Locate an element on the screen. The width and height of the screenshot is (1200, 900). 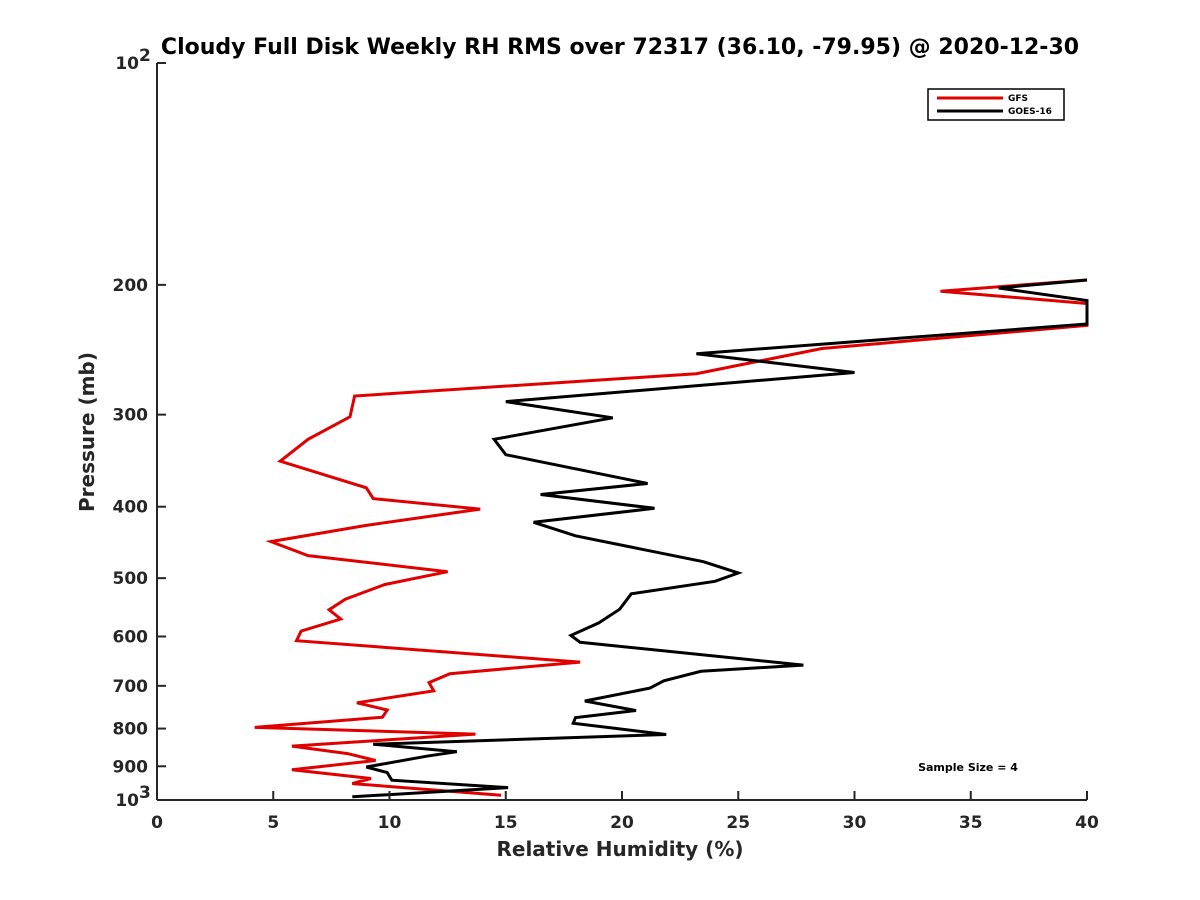
y-tick-label: 900 is located at coordinates (131, 767).